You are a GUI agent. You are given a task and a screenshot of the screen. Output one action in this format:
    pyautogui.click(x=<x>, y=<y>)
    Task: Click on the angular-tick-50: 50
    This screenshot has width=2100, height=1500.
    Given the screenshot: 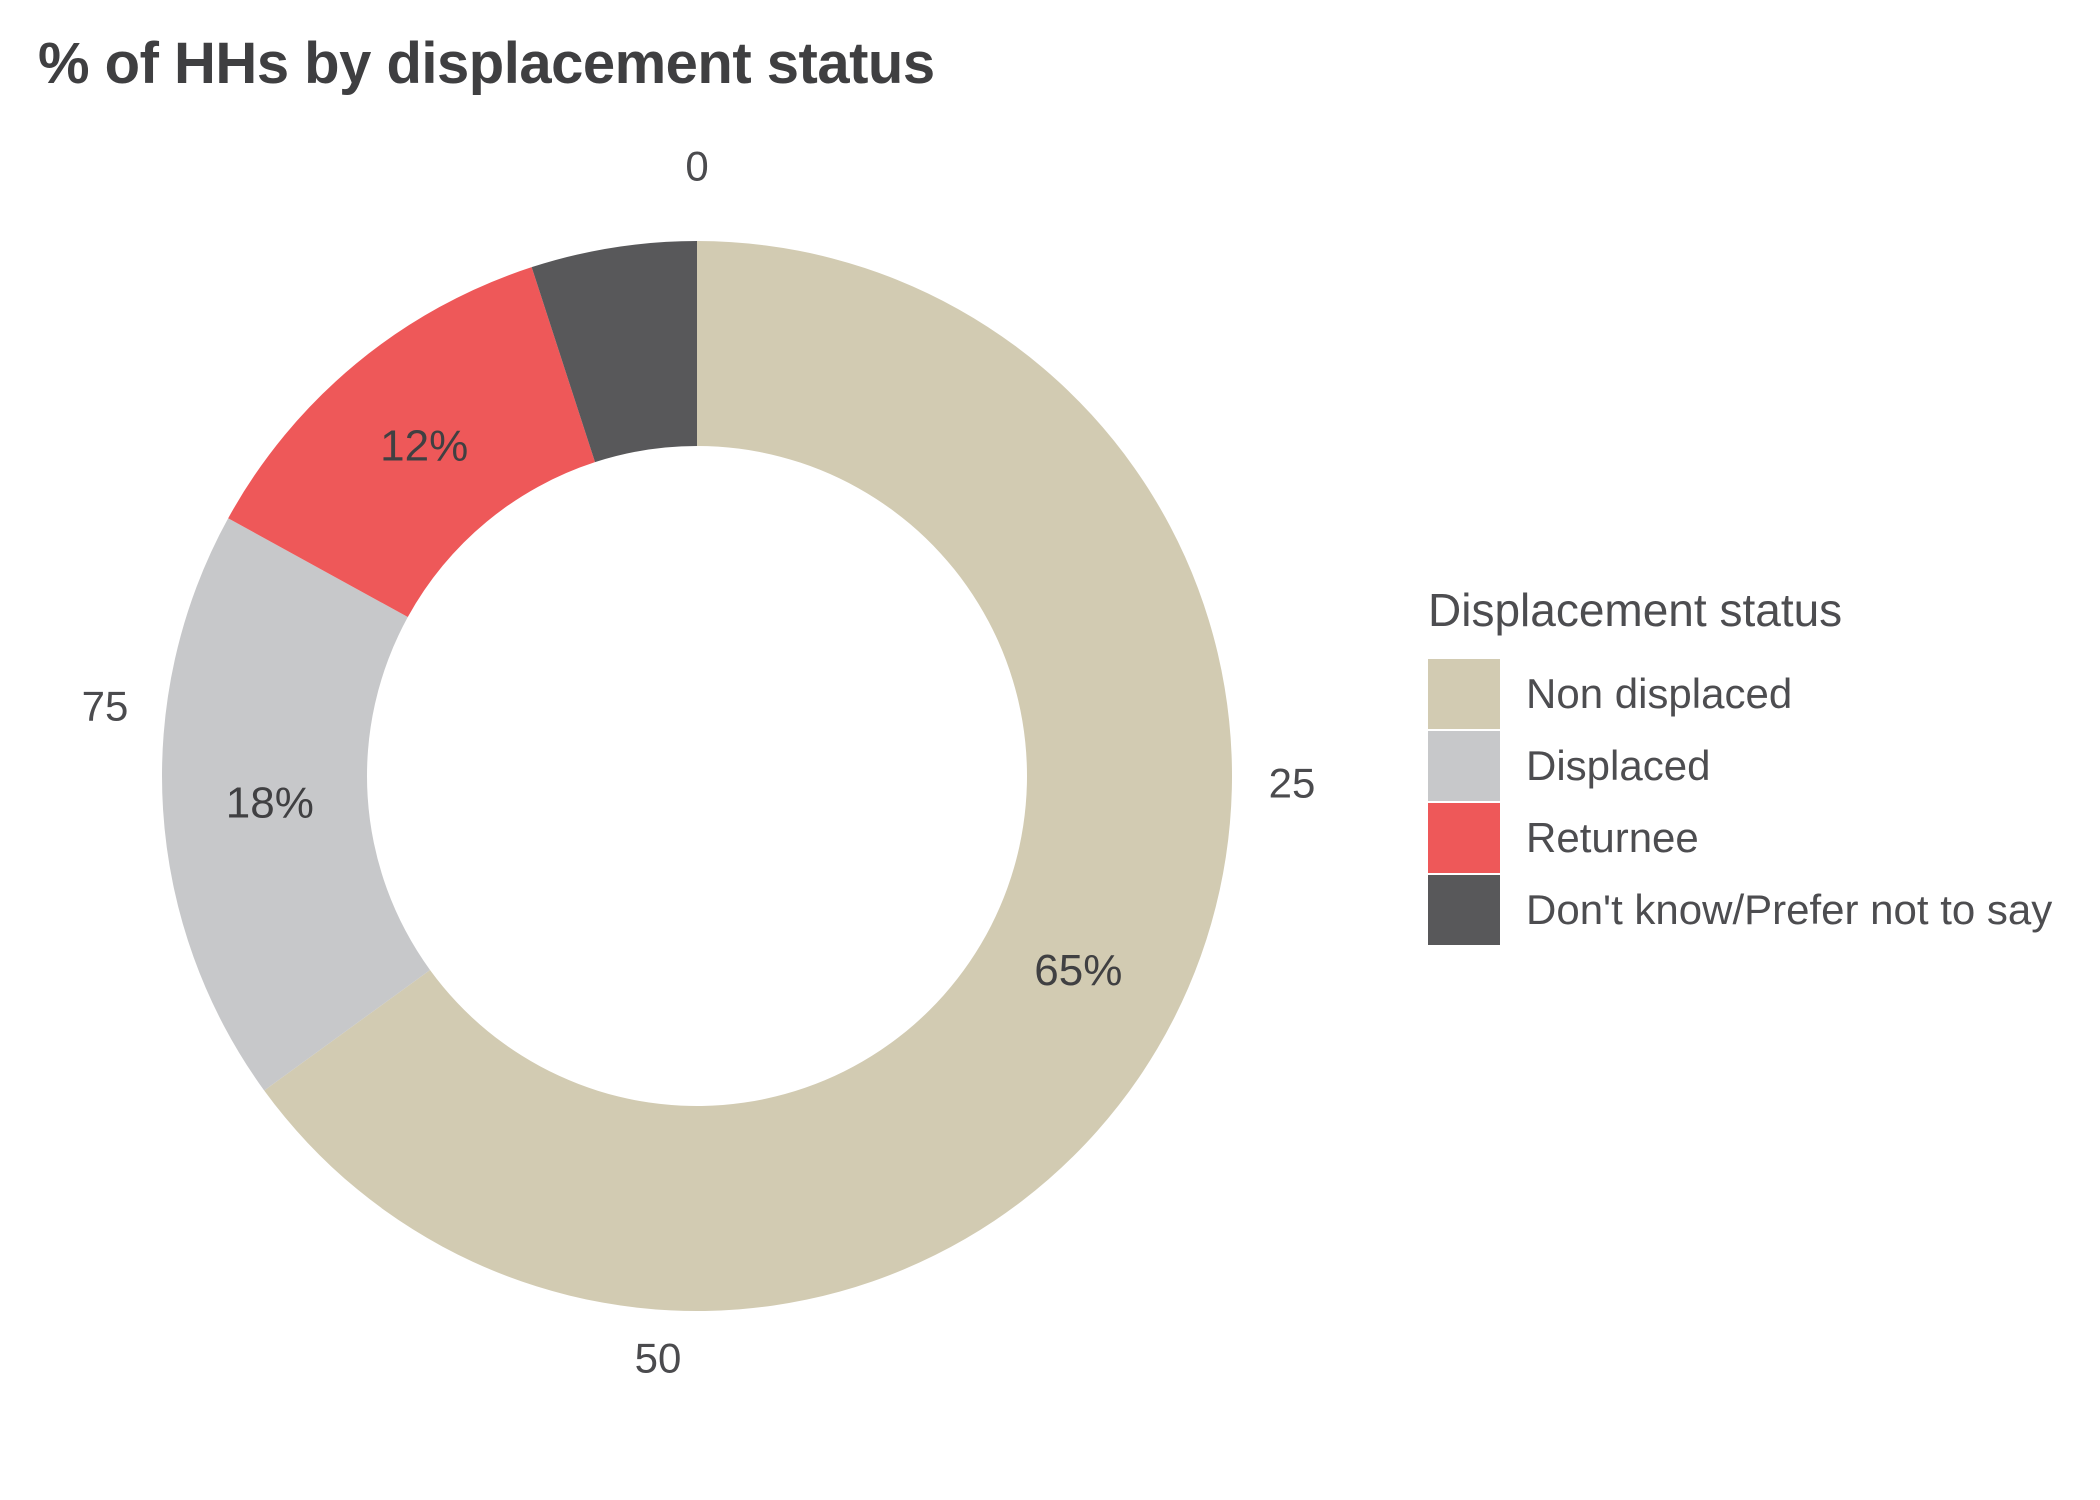 What is the action you would take?
    pyautogui.click(x=658, y=1358)
    